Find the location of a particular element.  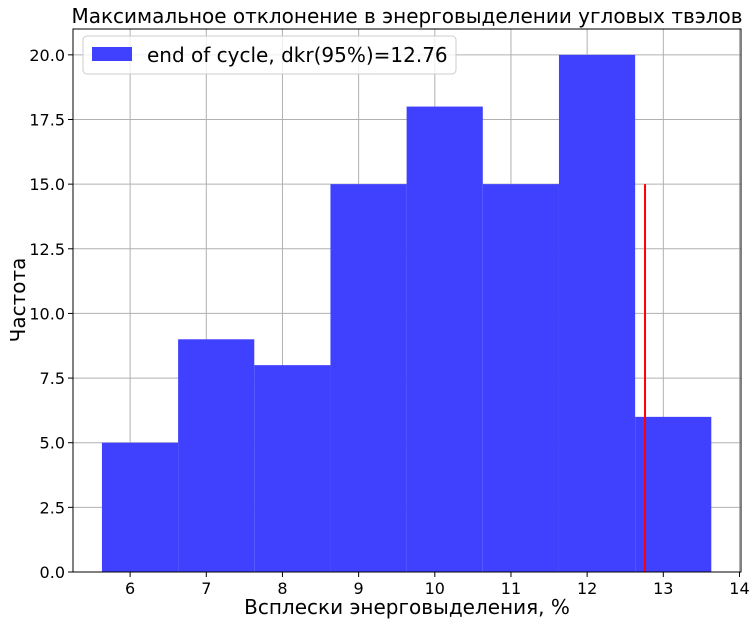

legend-box is located at coordinates (269, 55).